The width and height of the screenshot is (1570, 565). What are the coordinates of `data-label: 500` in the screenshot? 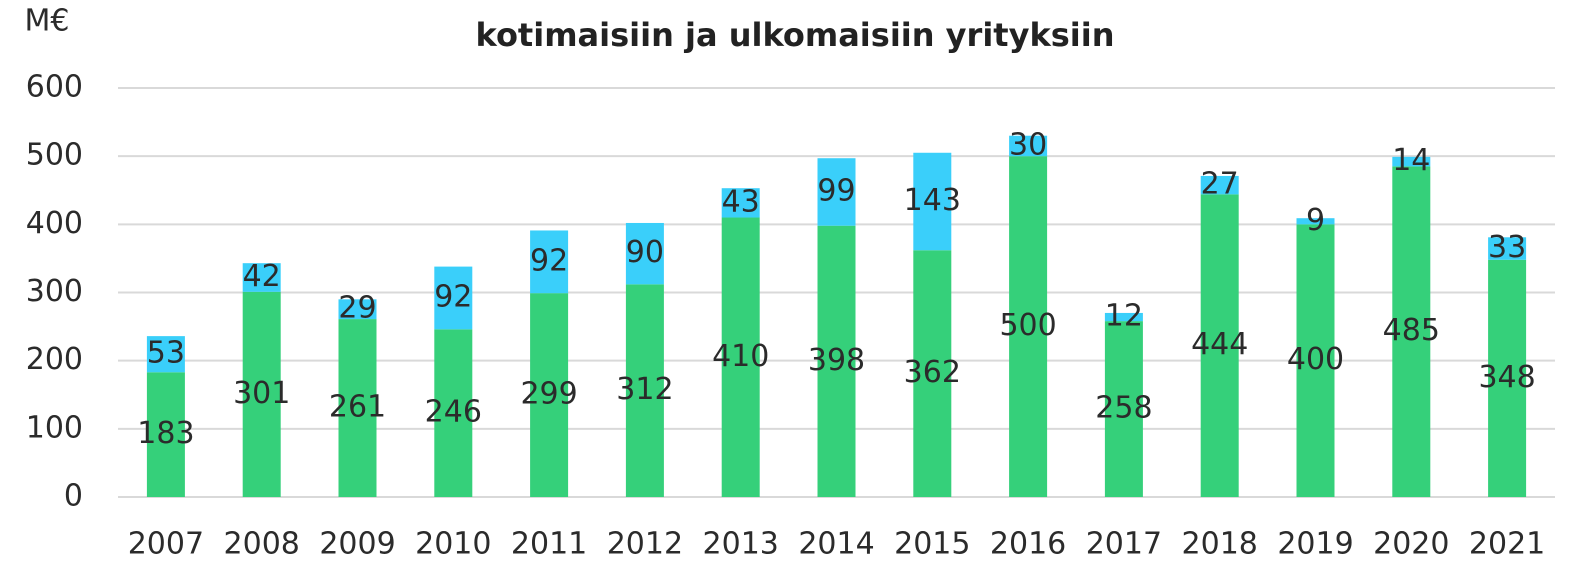 It's located at (1027, 325).